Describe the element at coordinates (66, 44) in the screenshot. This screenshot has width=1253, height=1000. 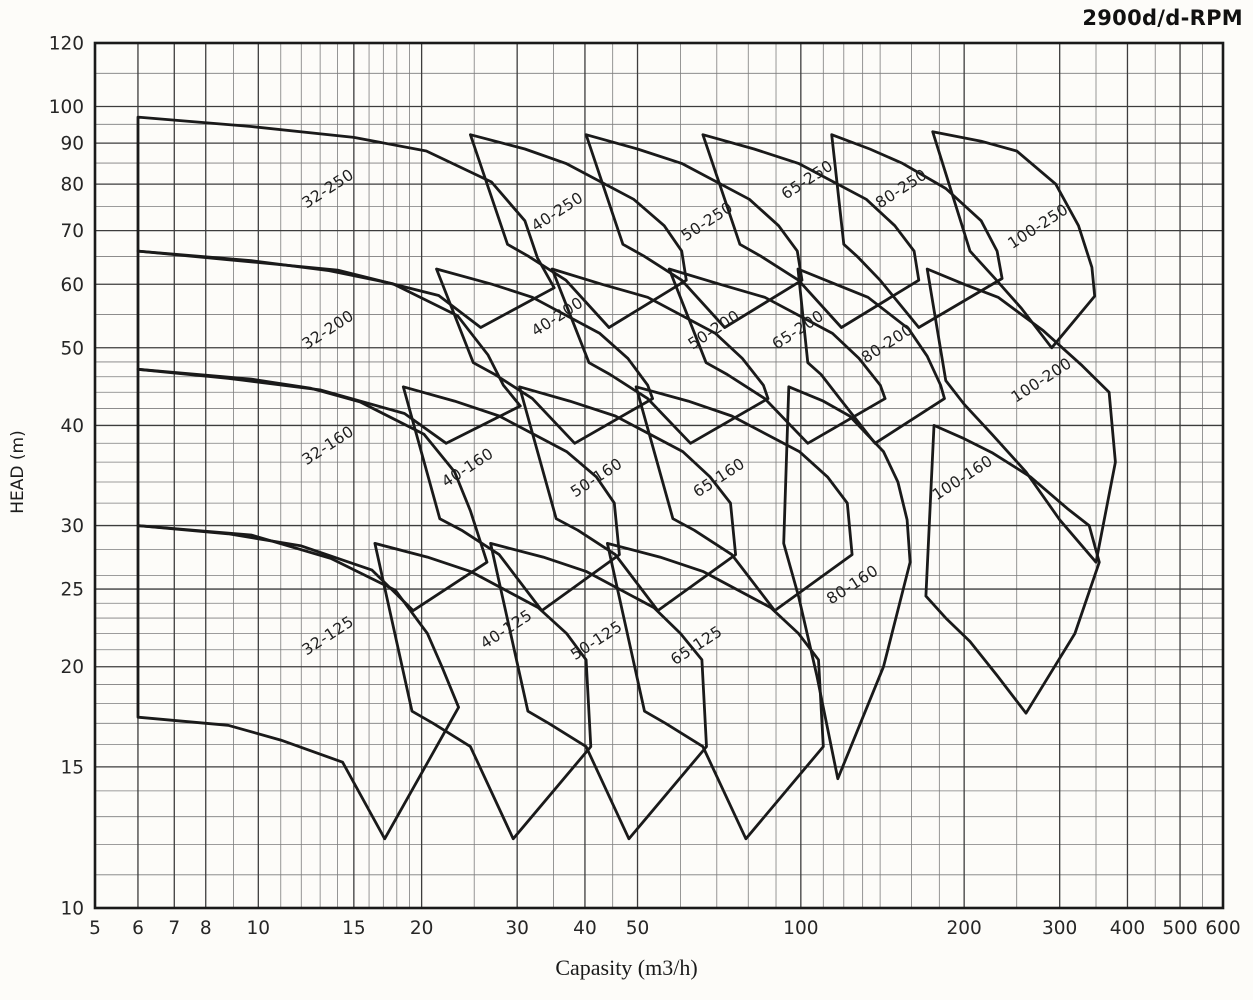
I see `y-tick-label: 120` at that location.